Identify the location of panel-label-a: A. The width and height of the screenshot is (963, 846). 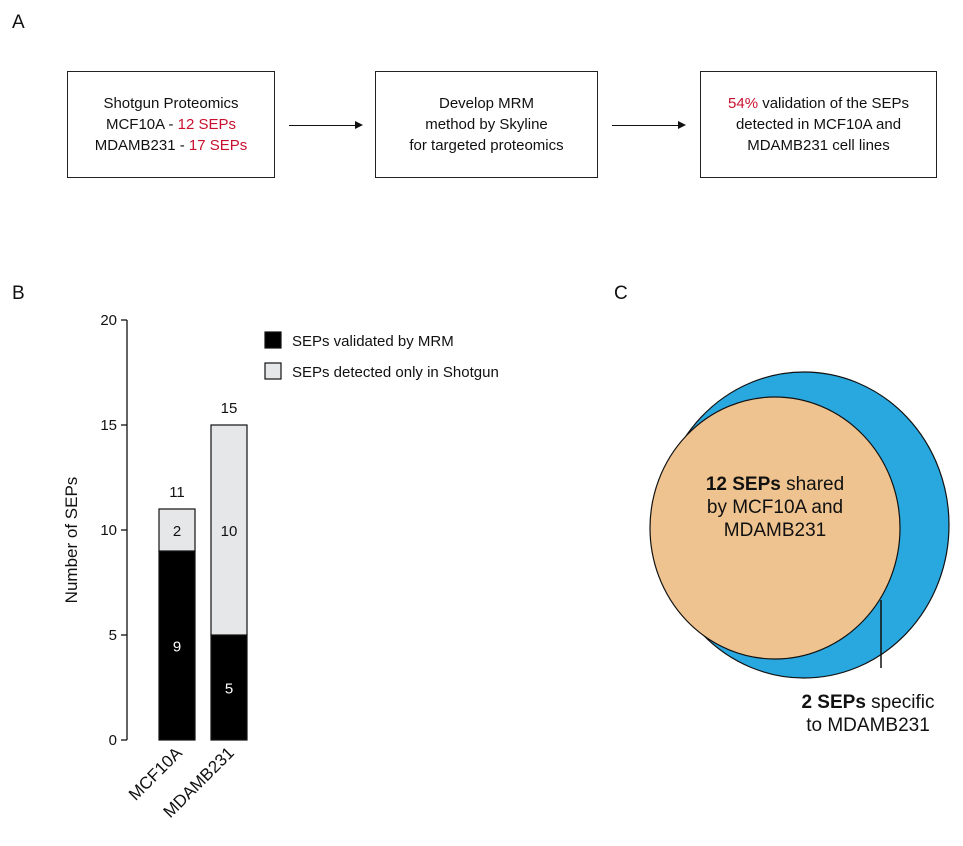
(18, 22).